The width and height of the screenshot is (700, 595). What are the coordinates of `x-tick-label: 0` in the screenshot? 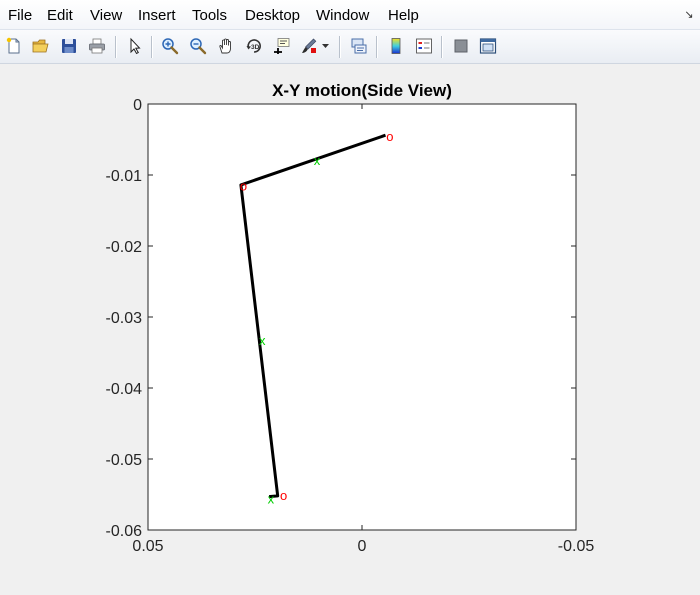 It's located at (362, 546).